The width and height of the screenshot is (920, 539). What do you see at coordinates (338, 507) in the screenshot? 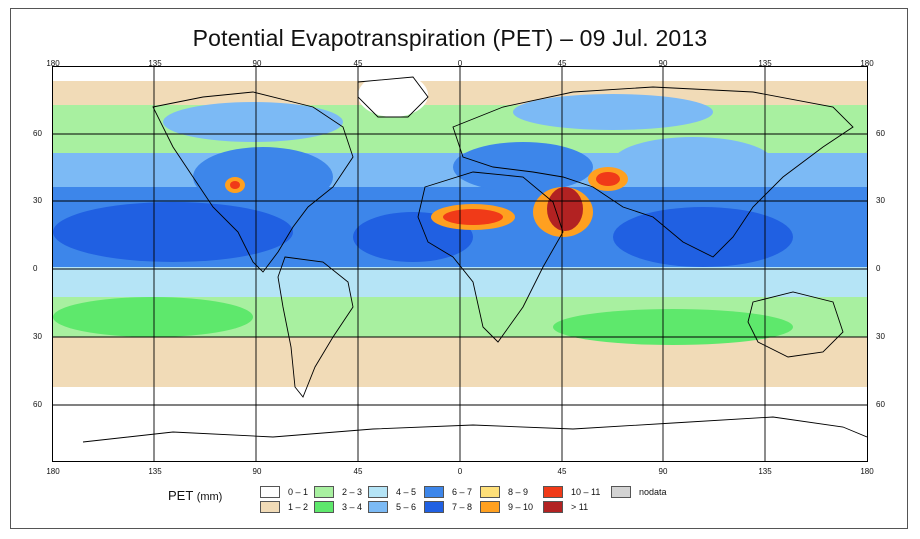
I see `legend-item-3-4: 3 – 4` at bounding box center [338, 507].